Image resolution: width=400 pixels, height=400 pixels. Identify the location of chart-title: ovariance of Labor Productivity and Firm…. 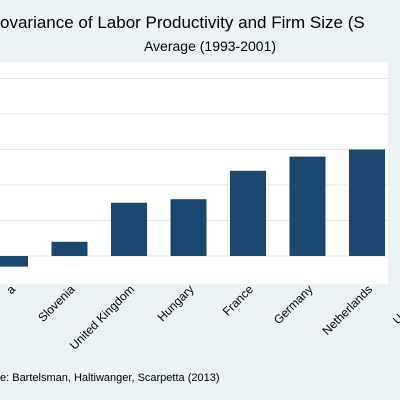
(182, 22).